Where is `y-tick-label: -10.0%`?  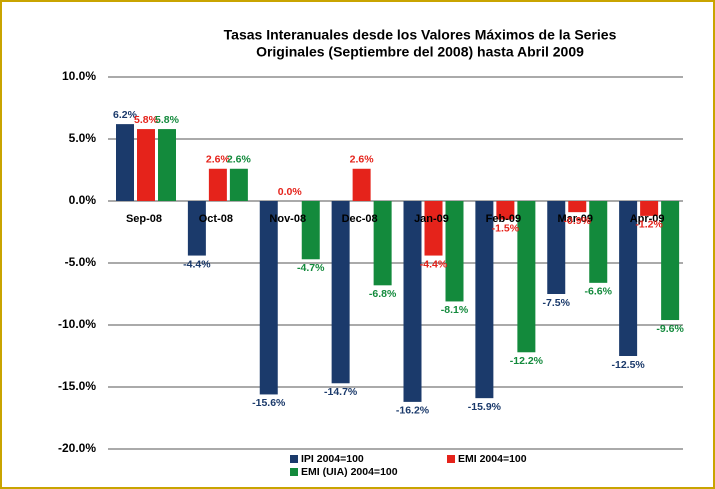
y-tick-label: -10.0% is located at coordinates (77, 324).